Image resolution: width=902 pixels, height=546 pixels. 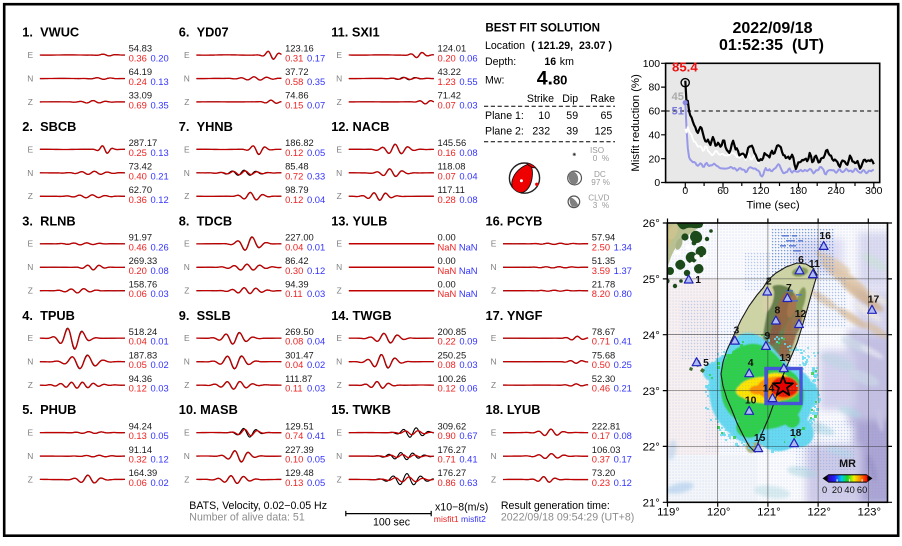 What do you see at coordinates (294, 58) in the screenshot?
I see `svg-text: 0.31` at bounding box center [294, 58].